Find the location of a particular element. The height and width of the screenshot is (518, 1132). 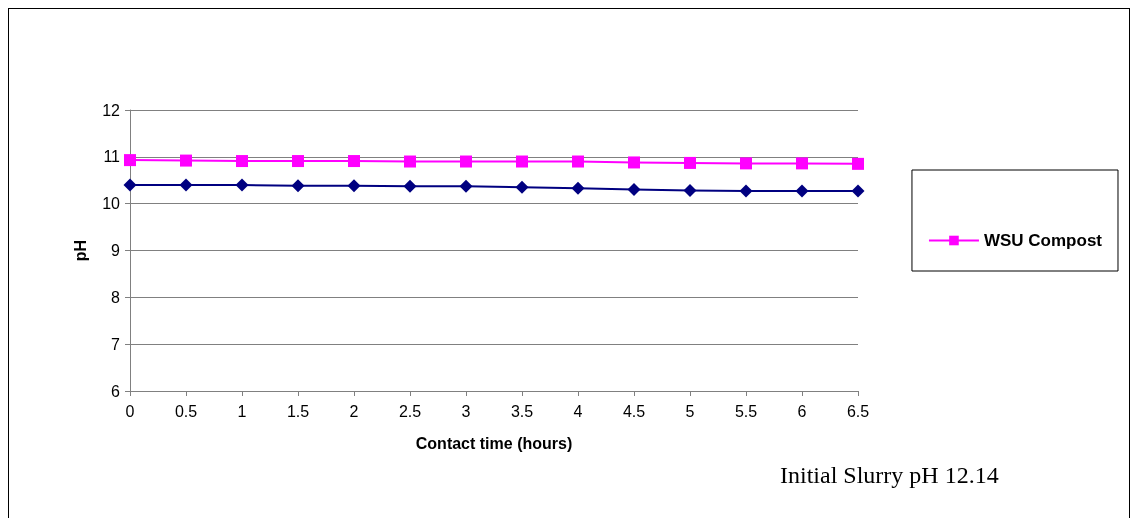

x-tick-label: 1.5 is located at coordinates (298, 411).